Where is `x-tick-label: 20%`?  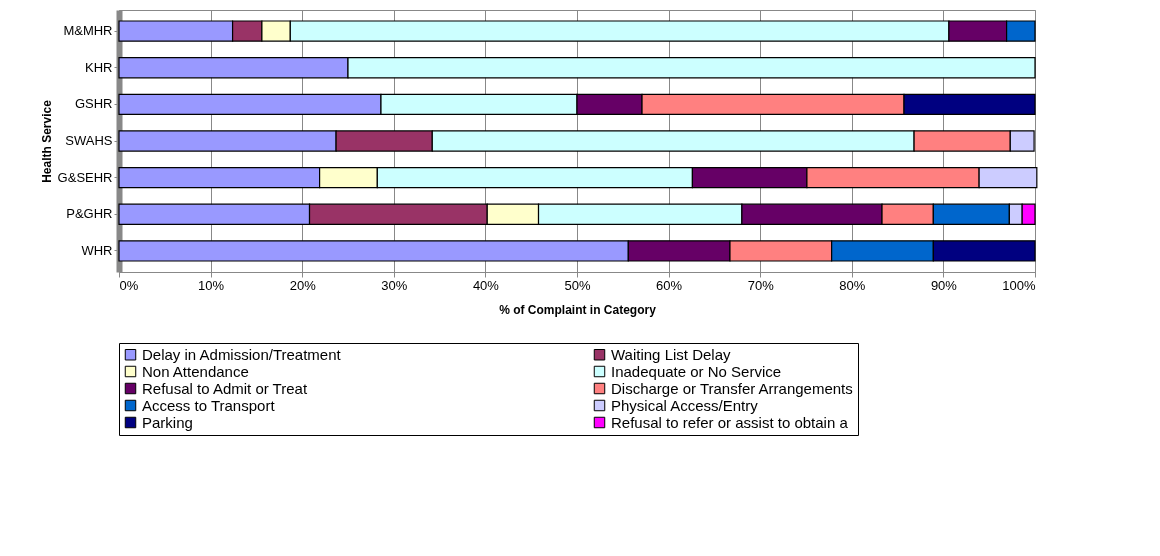 x-tick-label: 20% is located at coordinates (303, 285).